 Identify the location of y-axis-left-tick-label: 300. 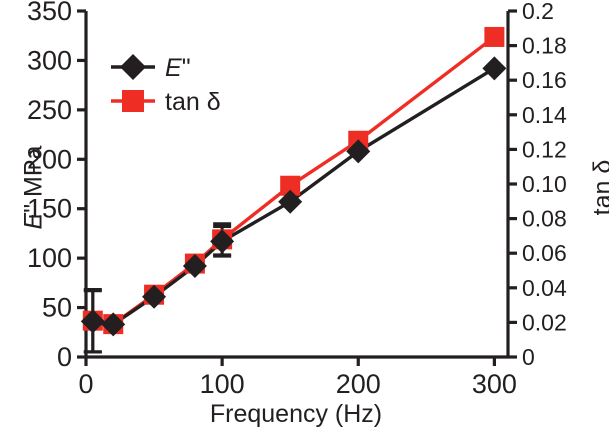
(49, 60).